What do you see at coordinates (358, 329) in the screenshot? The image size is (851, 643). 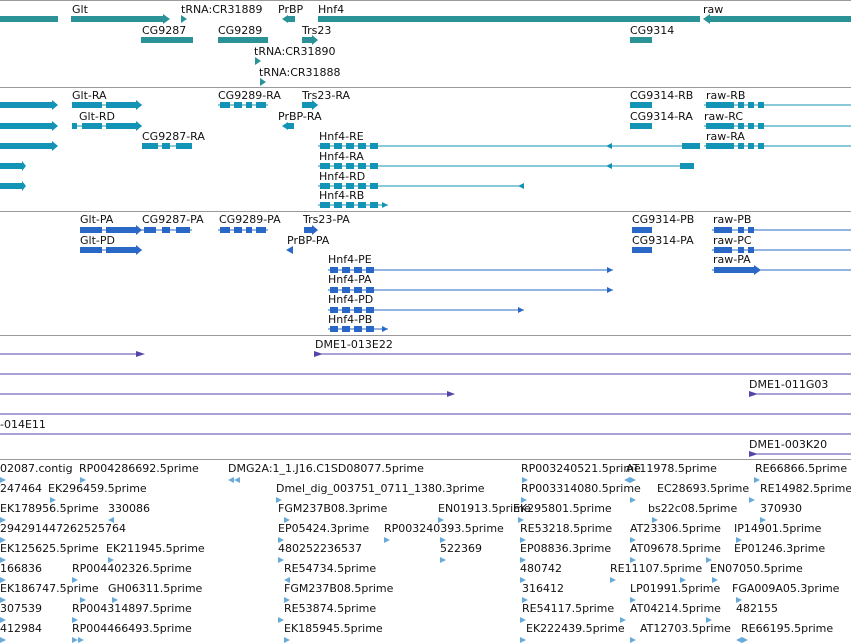 I see `protein-feature-hnf4-pb` at bounding box center [358, 329].